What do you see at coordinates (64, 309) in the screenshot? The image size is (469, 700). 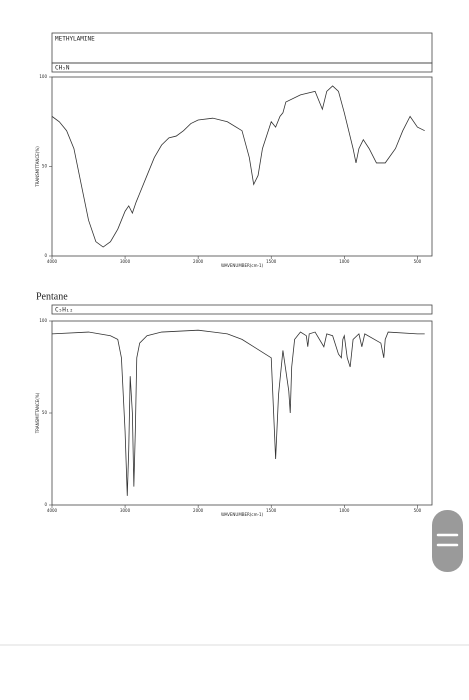 I see `chart-subtitle: C₅H₁₂` at bounding box center [64, 309].